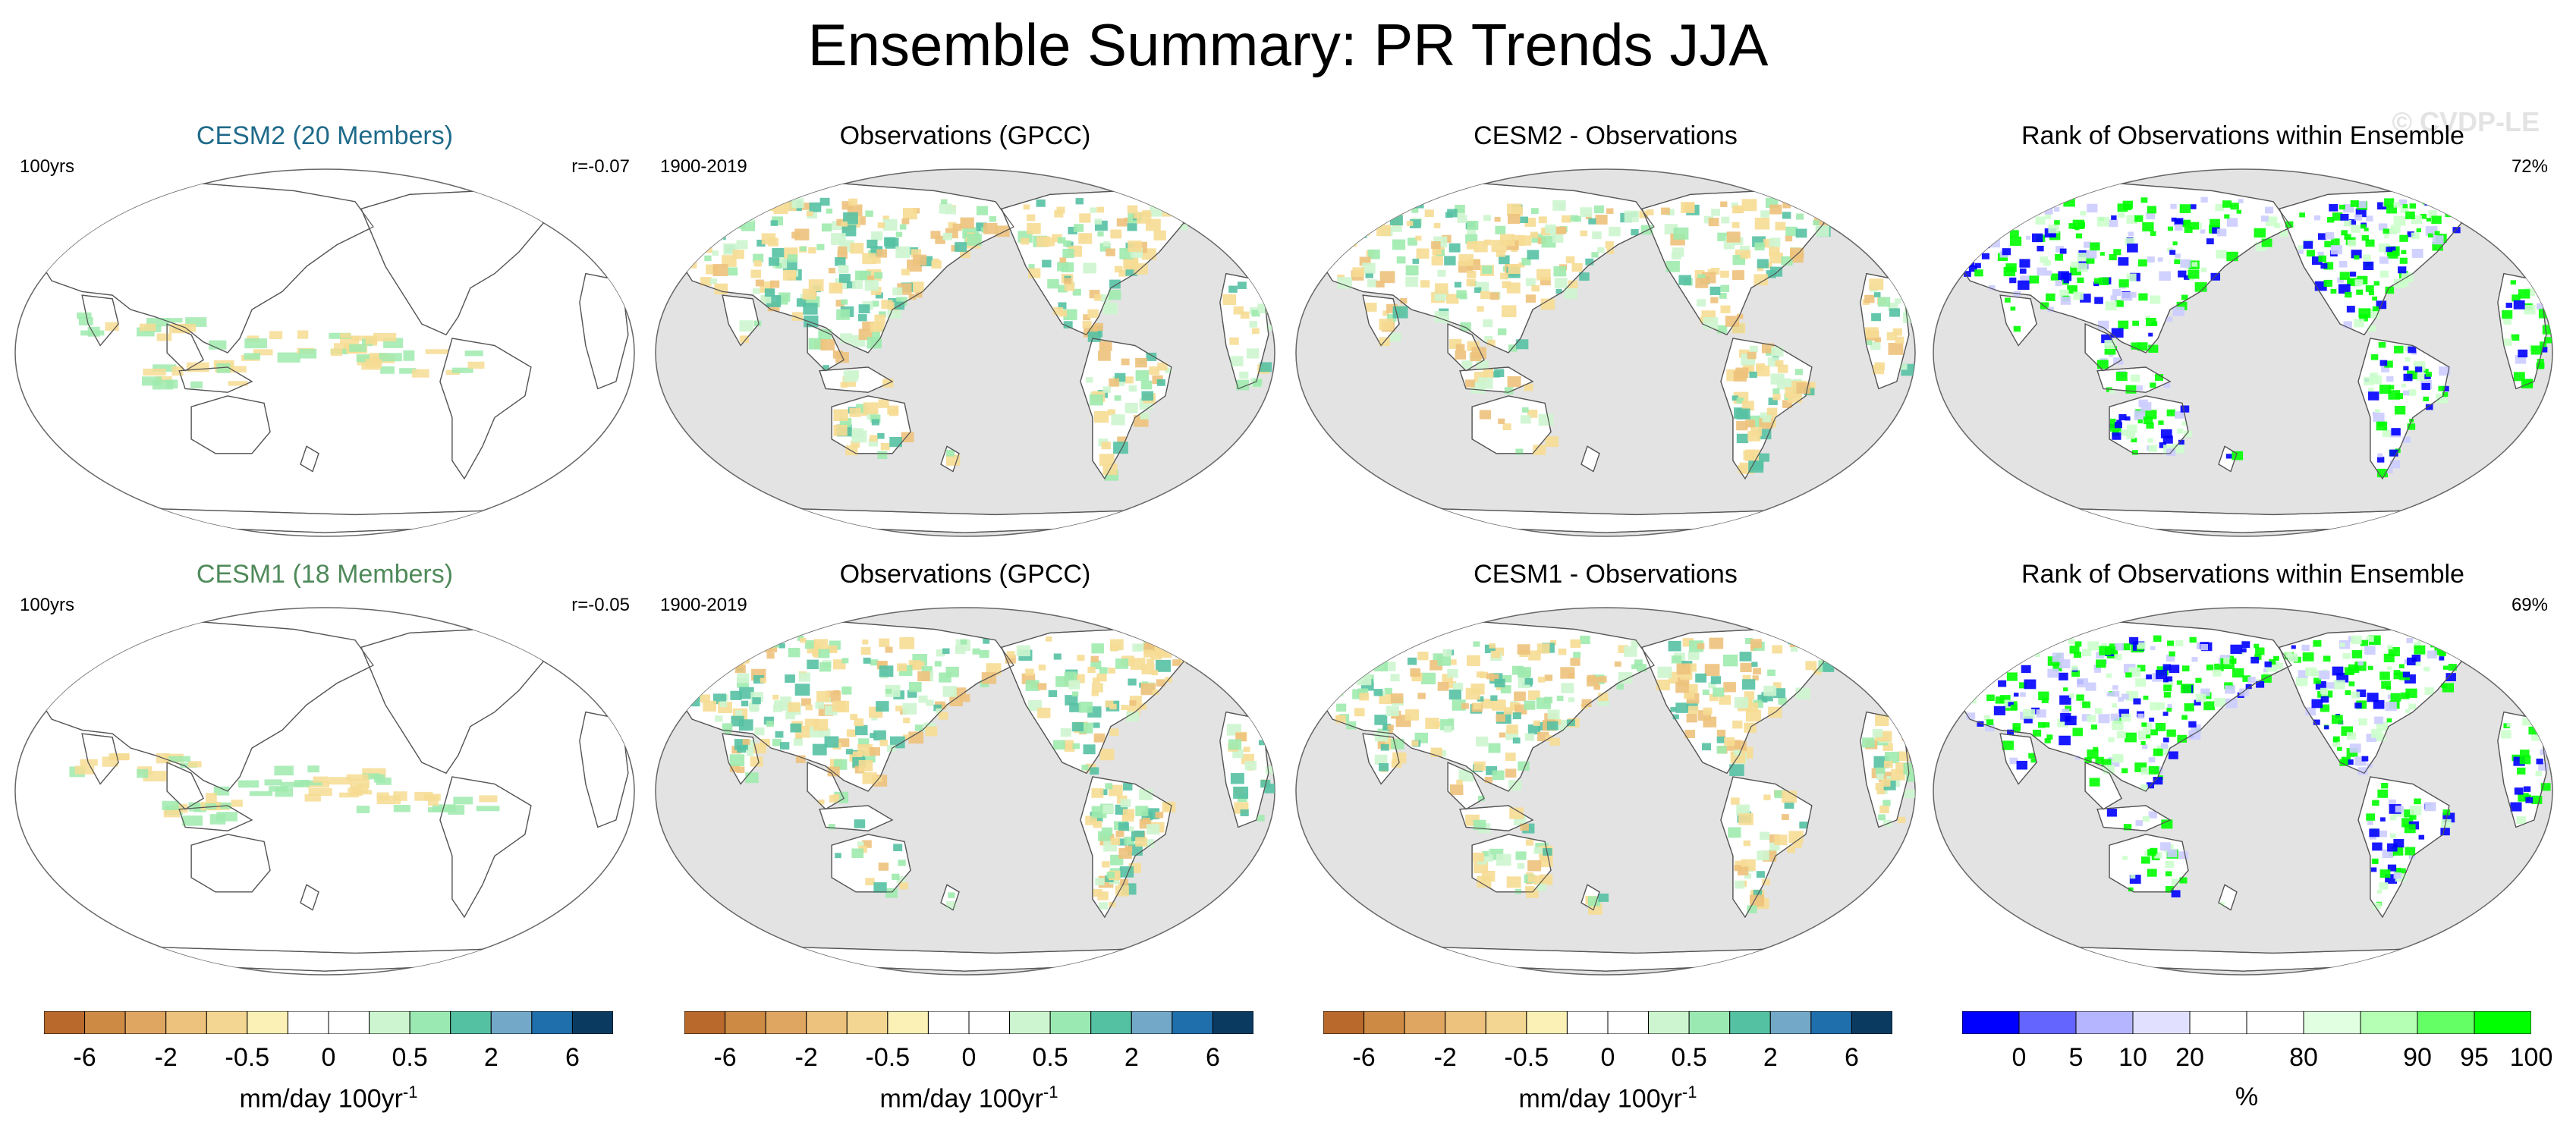 The image size is (2576, 1125). What do you see at coordinates (324, 791) in the screenshot?
I see `world-map` at bounding box center [324, 791].